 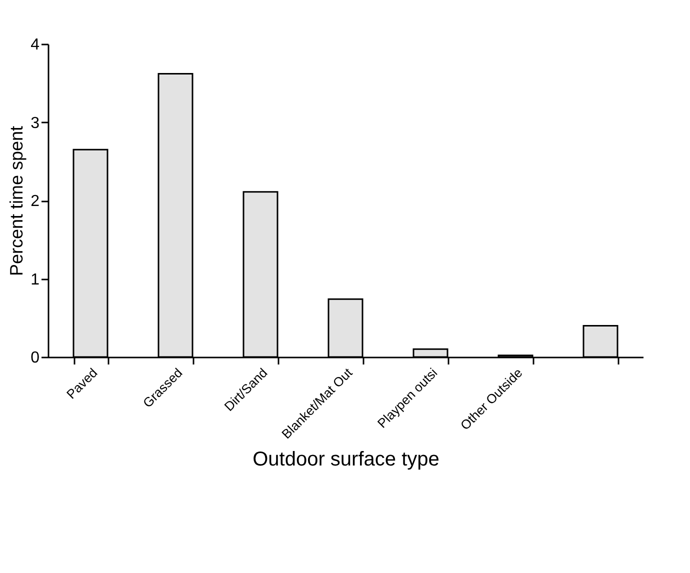 What do you see at coordinates (35, 358) in the screenshot?
I see `y-tick-label: 0` at bounding box center [35, 358].